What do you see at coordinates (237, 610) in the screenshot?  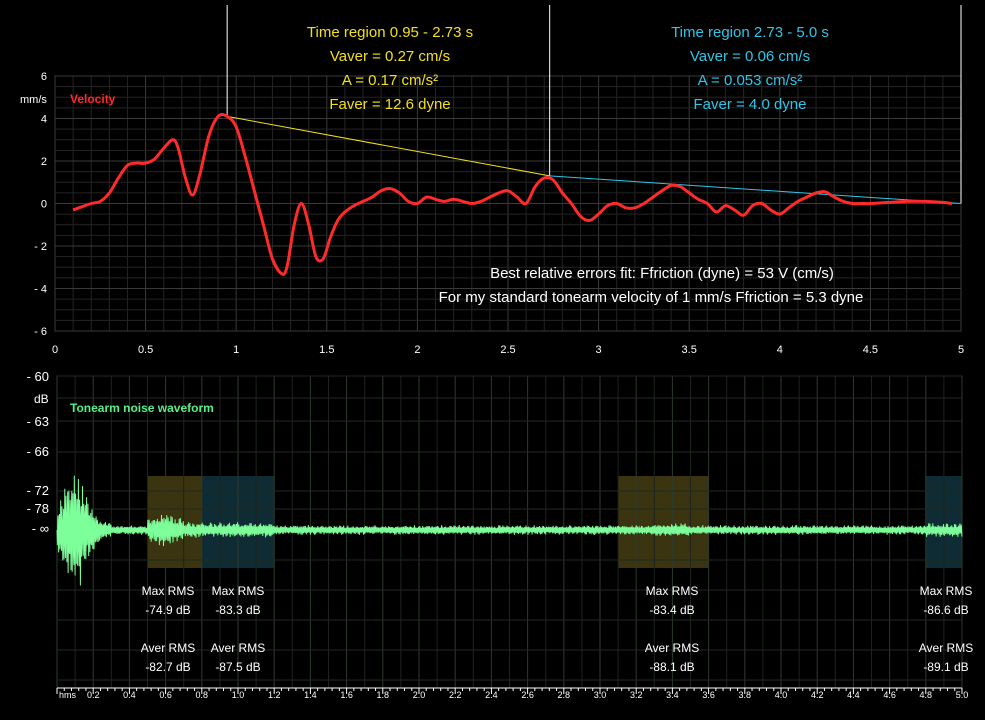 I see `max-rms-value: -83.3 dB` at bounding box center [237, 610].